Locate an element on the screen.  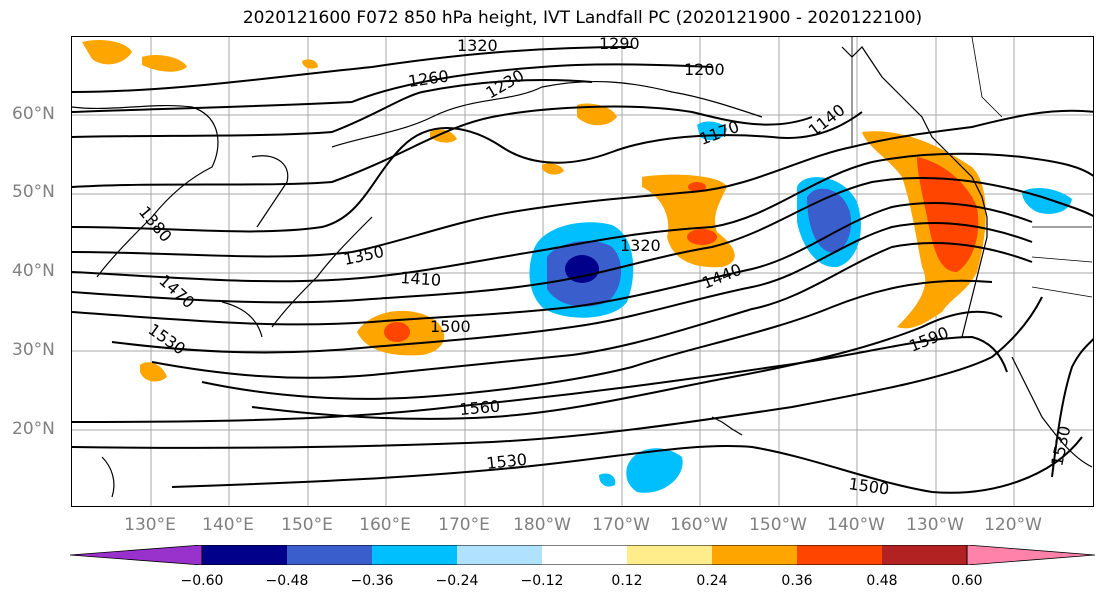
colorbar is located at coordinates (582, 555).